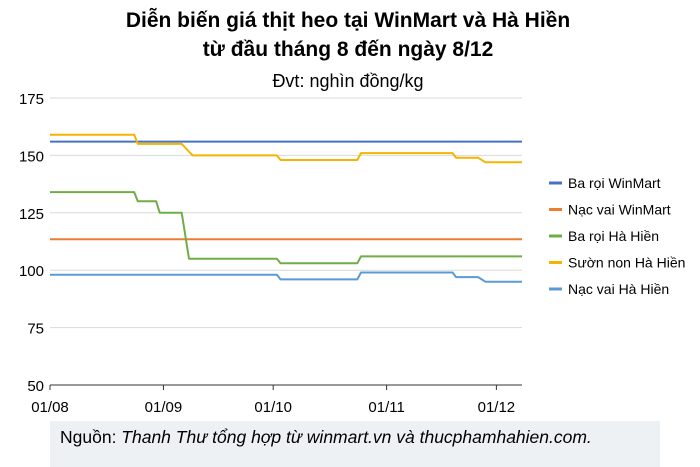  I want to click on x-tick-label: 01/10, so click(273, 407).